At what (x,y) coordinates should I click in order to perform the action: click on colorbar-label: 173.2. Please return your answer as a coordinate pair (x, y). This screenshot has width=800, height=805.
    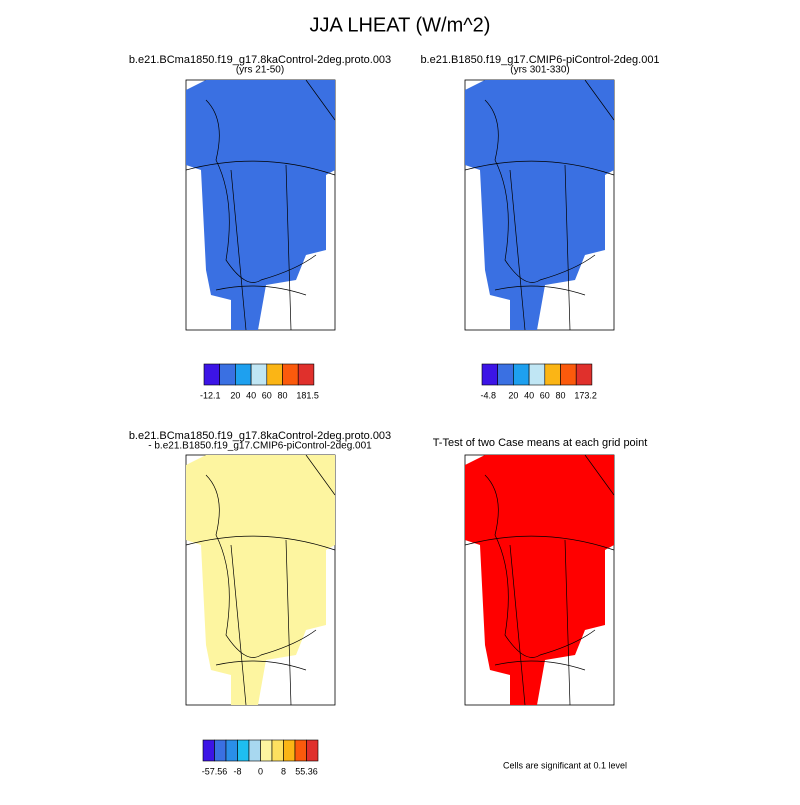
    Looking at the image, I should click on (585, 395).